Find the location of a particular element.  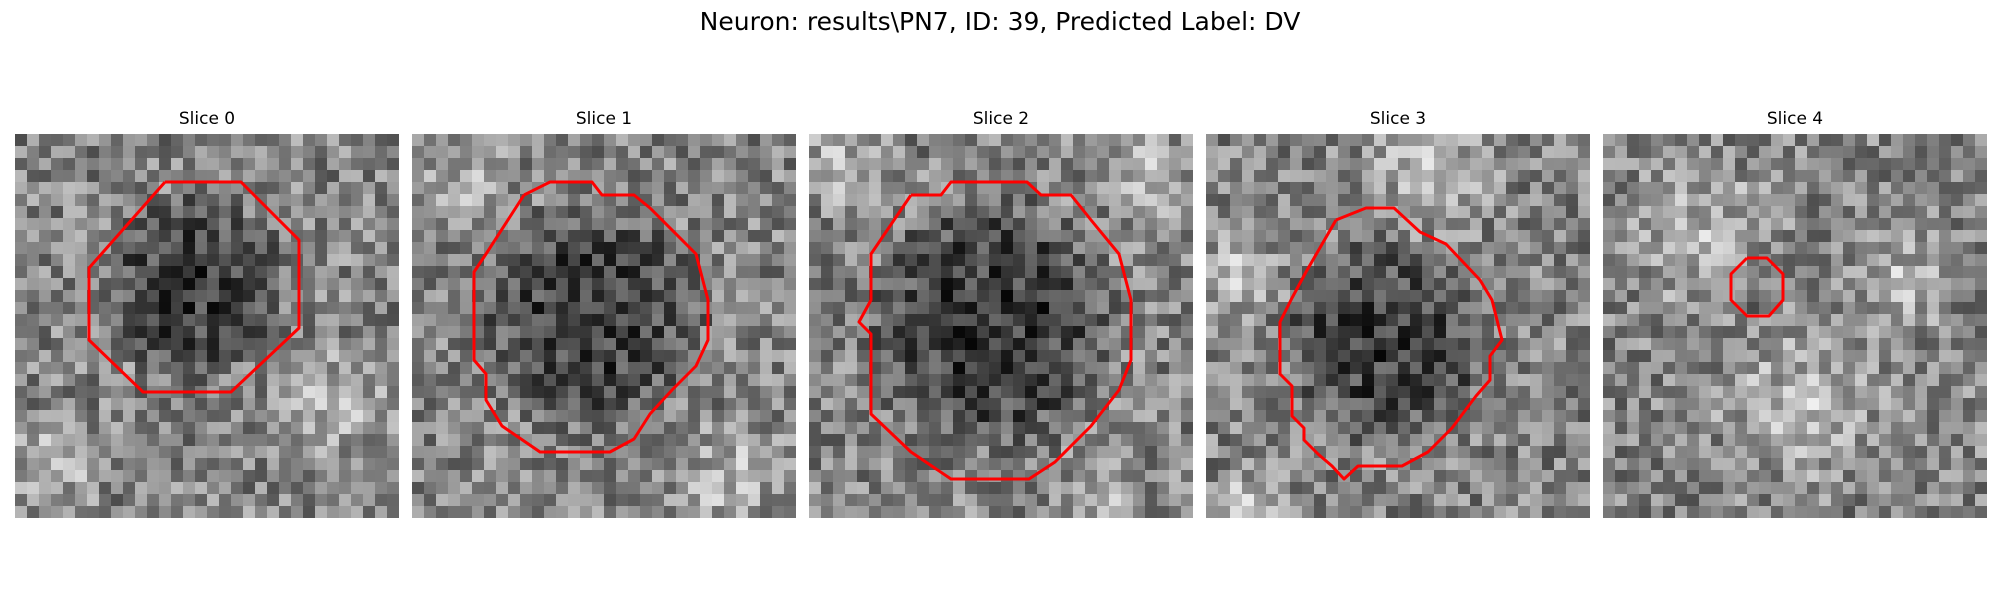

slice-panel-1: Slice 1 is located at coordinates (604, 313).